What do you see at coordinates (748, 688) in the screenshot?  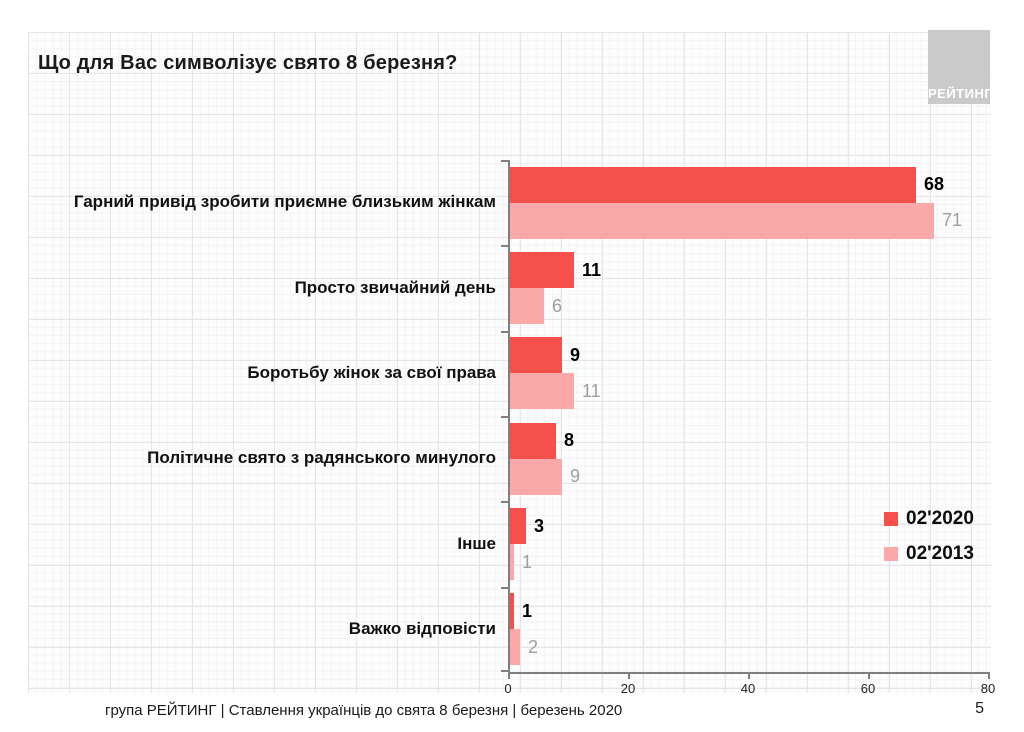 I see `x-axis-tick-label: 40` at bounding box center [748, 688].